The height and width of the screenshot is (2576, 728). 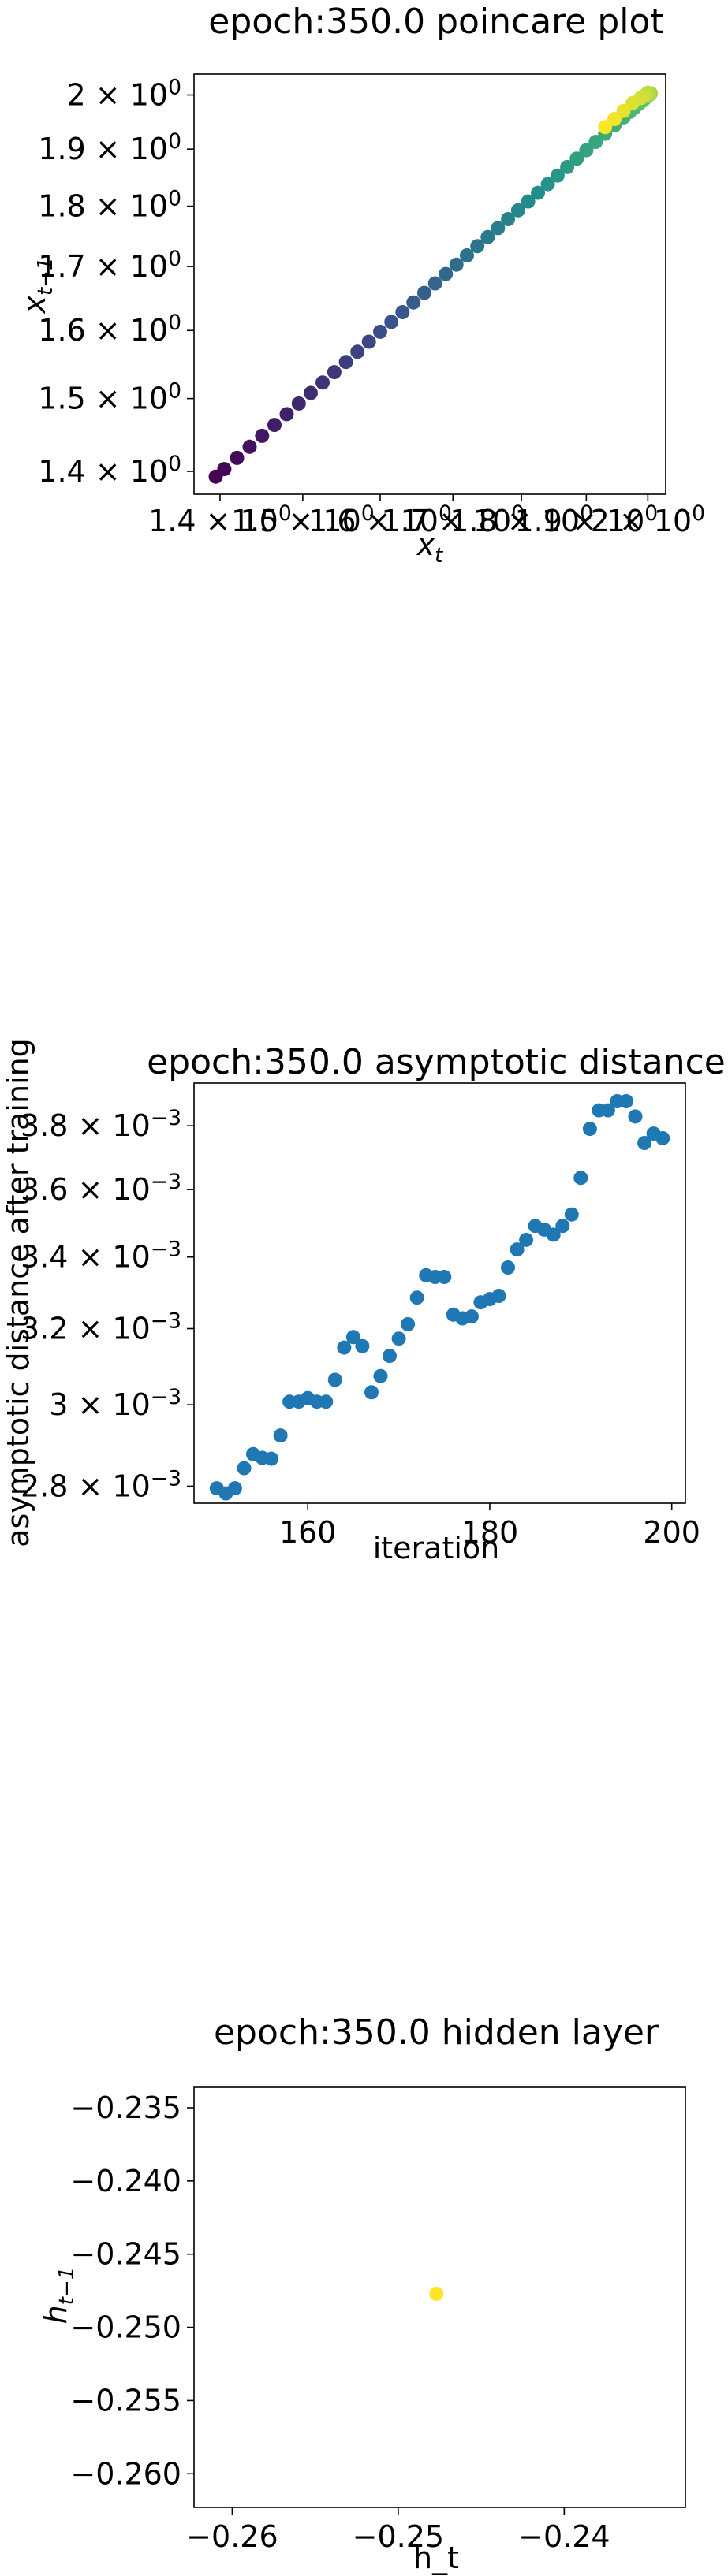 I want to click on x-axis-label: h_t, so click(x=436, y=2558).